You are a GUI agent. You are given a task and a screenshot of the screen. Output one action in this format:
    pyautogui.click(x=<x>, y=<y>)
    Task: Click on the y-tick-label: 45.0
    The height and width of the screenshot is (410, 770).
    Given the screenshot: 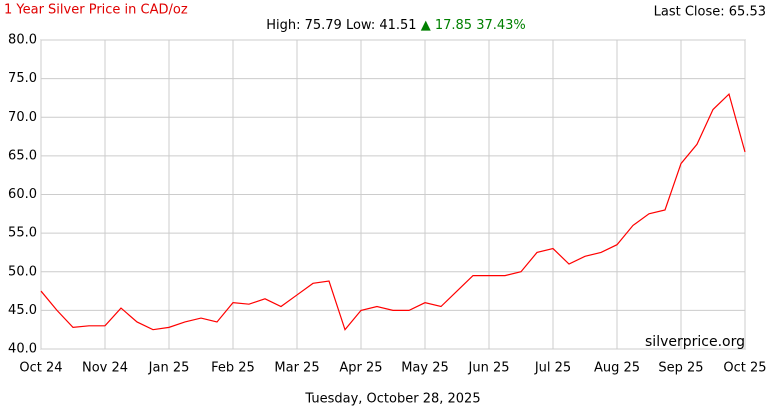 What is the action you would take?
    pyautogui.click(x=22, y=310)
    